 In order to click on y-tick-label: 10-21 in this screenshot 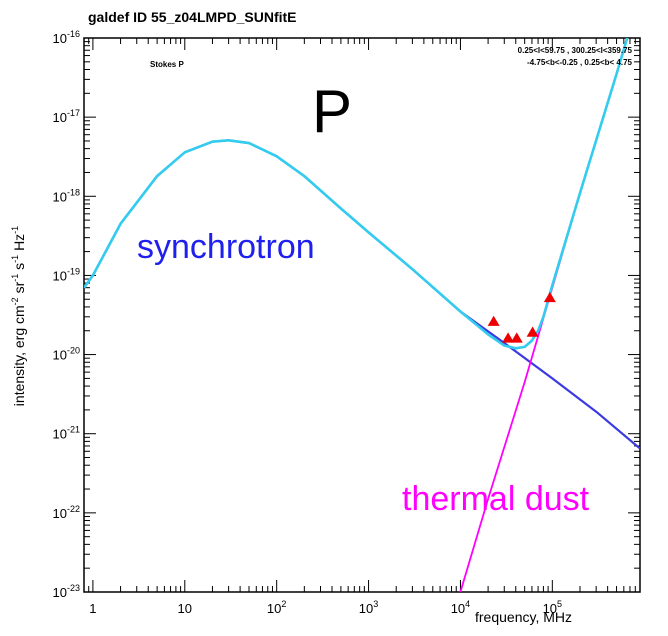, I will do `click(66, 433)`.